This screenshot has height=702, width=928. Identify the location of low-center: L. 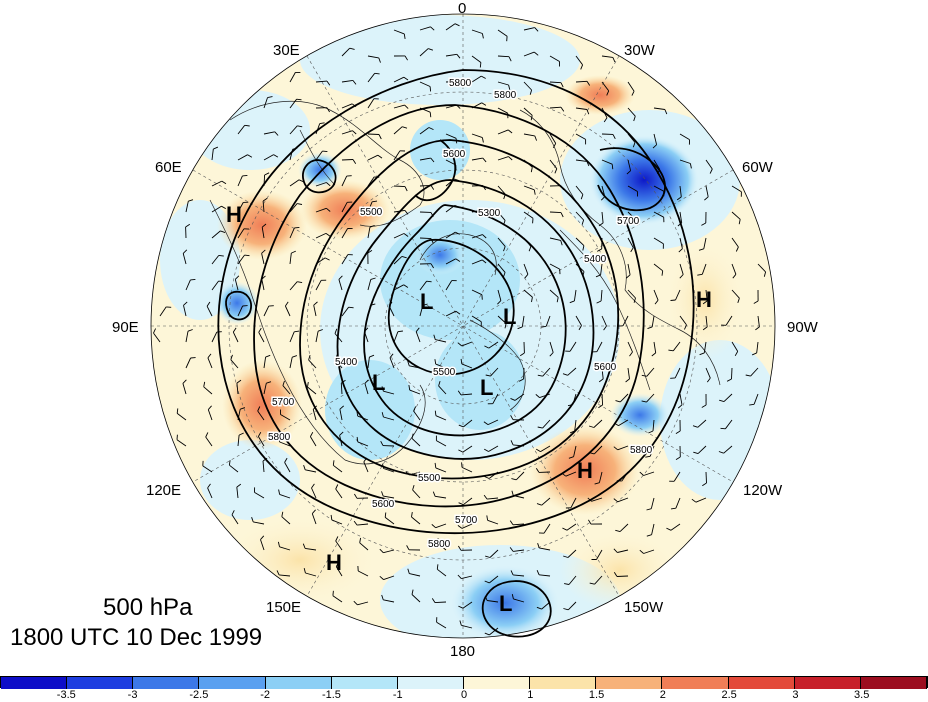
(509, 316).